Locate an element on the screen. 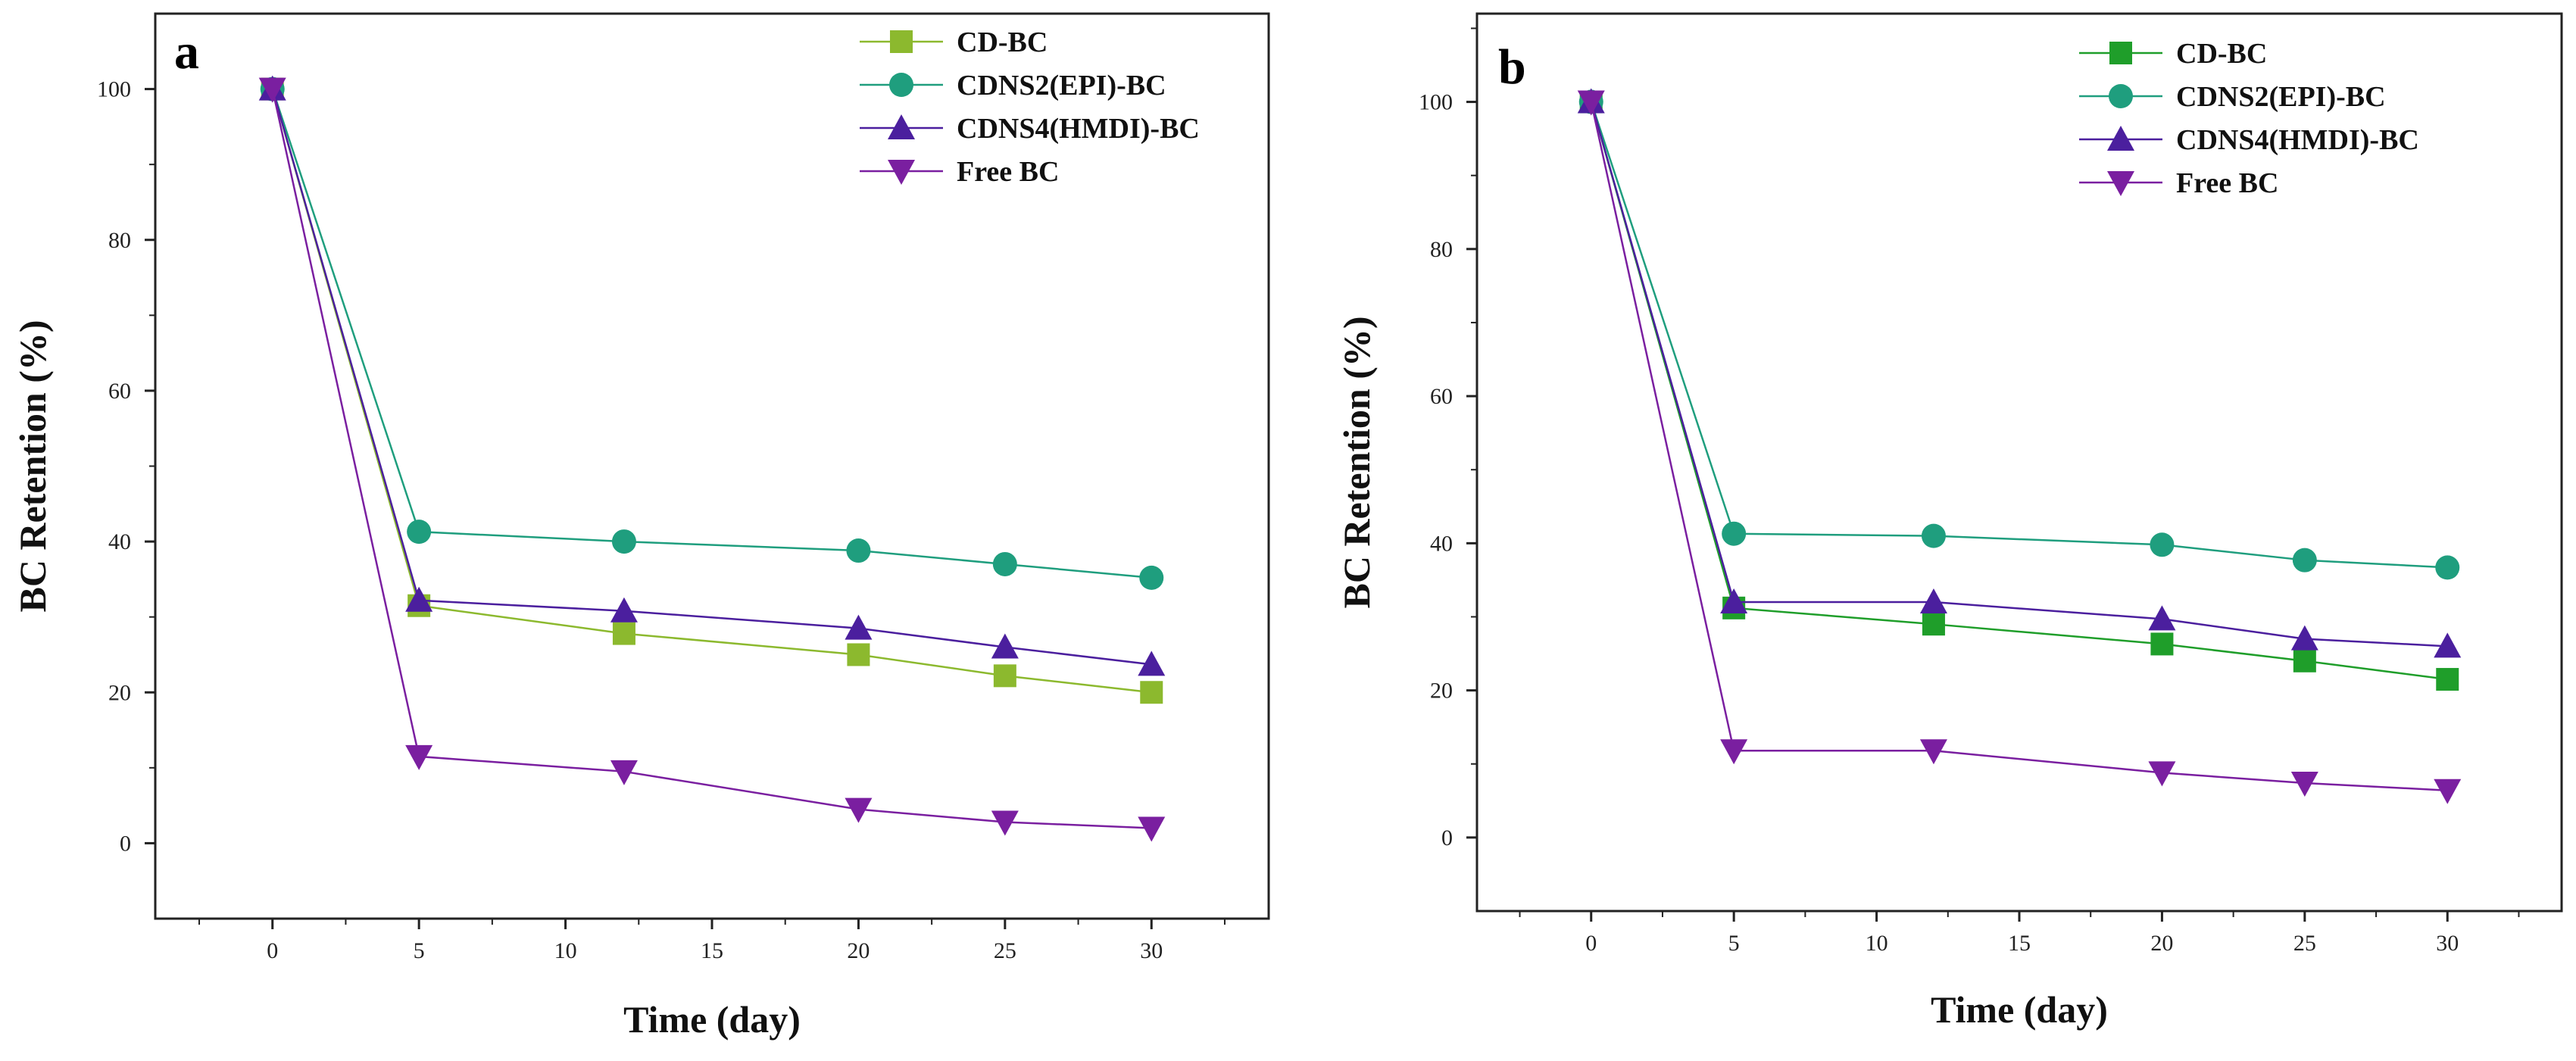 The width and height of the screenshot is (2576, 1061). panel-letter: a is located at coordinates (187, 52).